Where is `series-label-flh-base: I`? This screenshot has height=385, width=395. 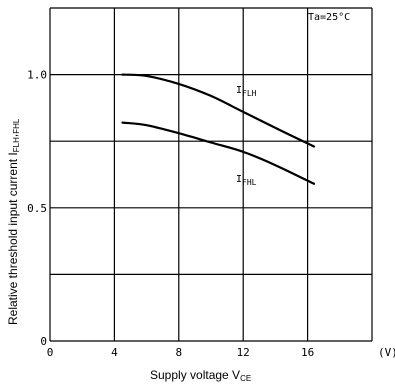 series-label-flh-base: I is located at coordinates (239, 90).